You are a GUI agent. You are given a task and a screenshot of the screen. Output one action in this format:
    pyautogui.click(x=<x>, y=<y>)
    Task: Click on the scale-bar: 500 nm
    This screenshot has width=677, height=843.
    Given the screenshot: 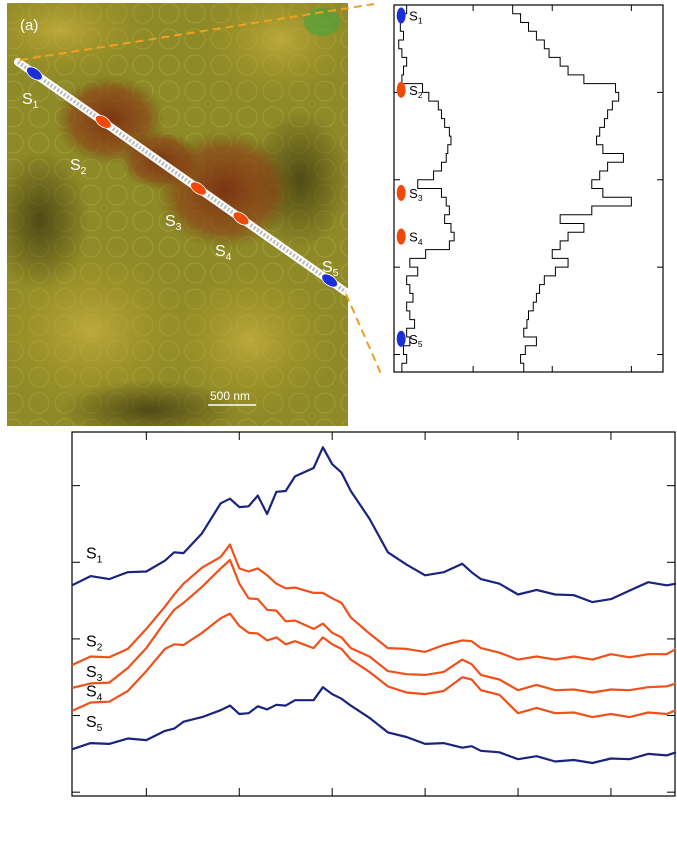 What is the action you would take?
    pyautogui.click(x=232, y=397)
    